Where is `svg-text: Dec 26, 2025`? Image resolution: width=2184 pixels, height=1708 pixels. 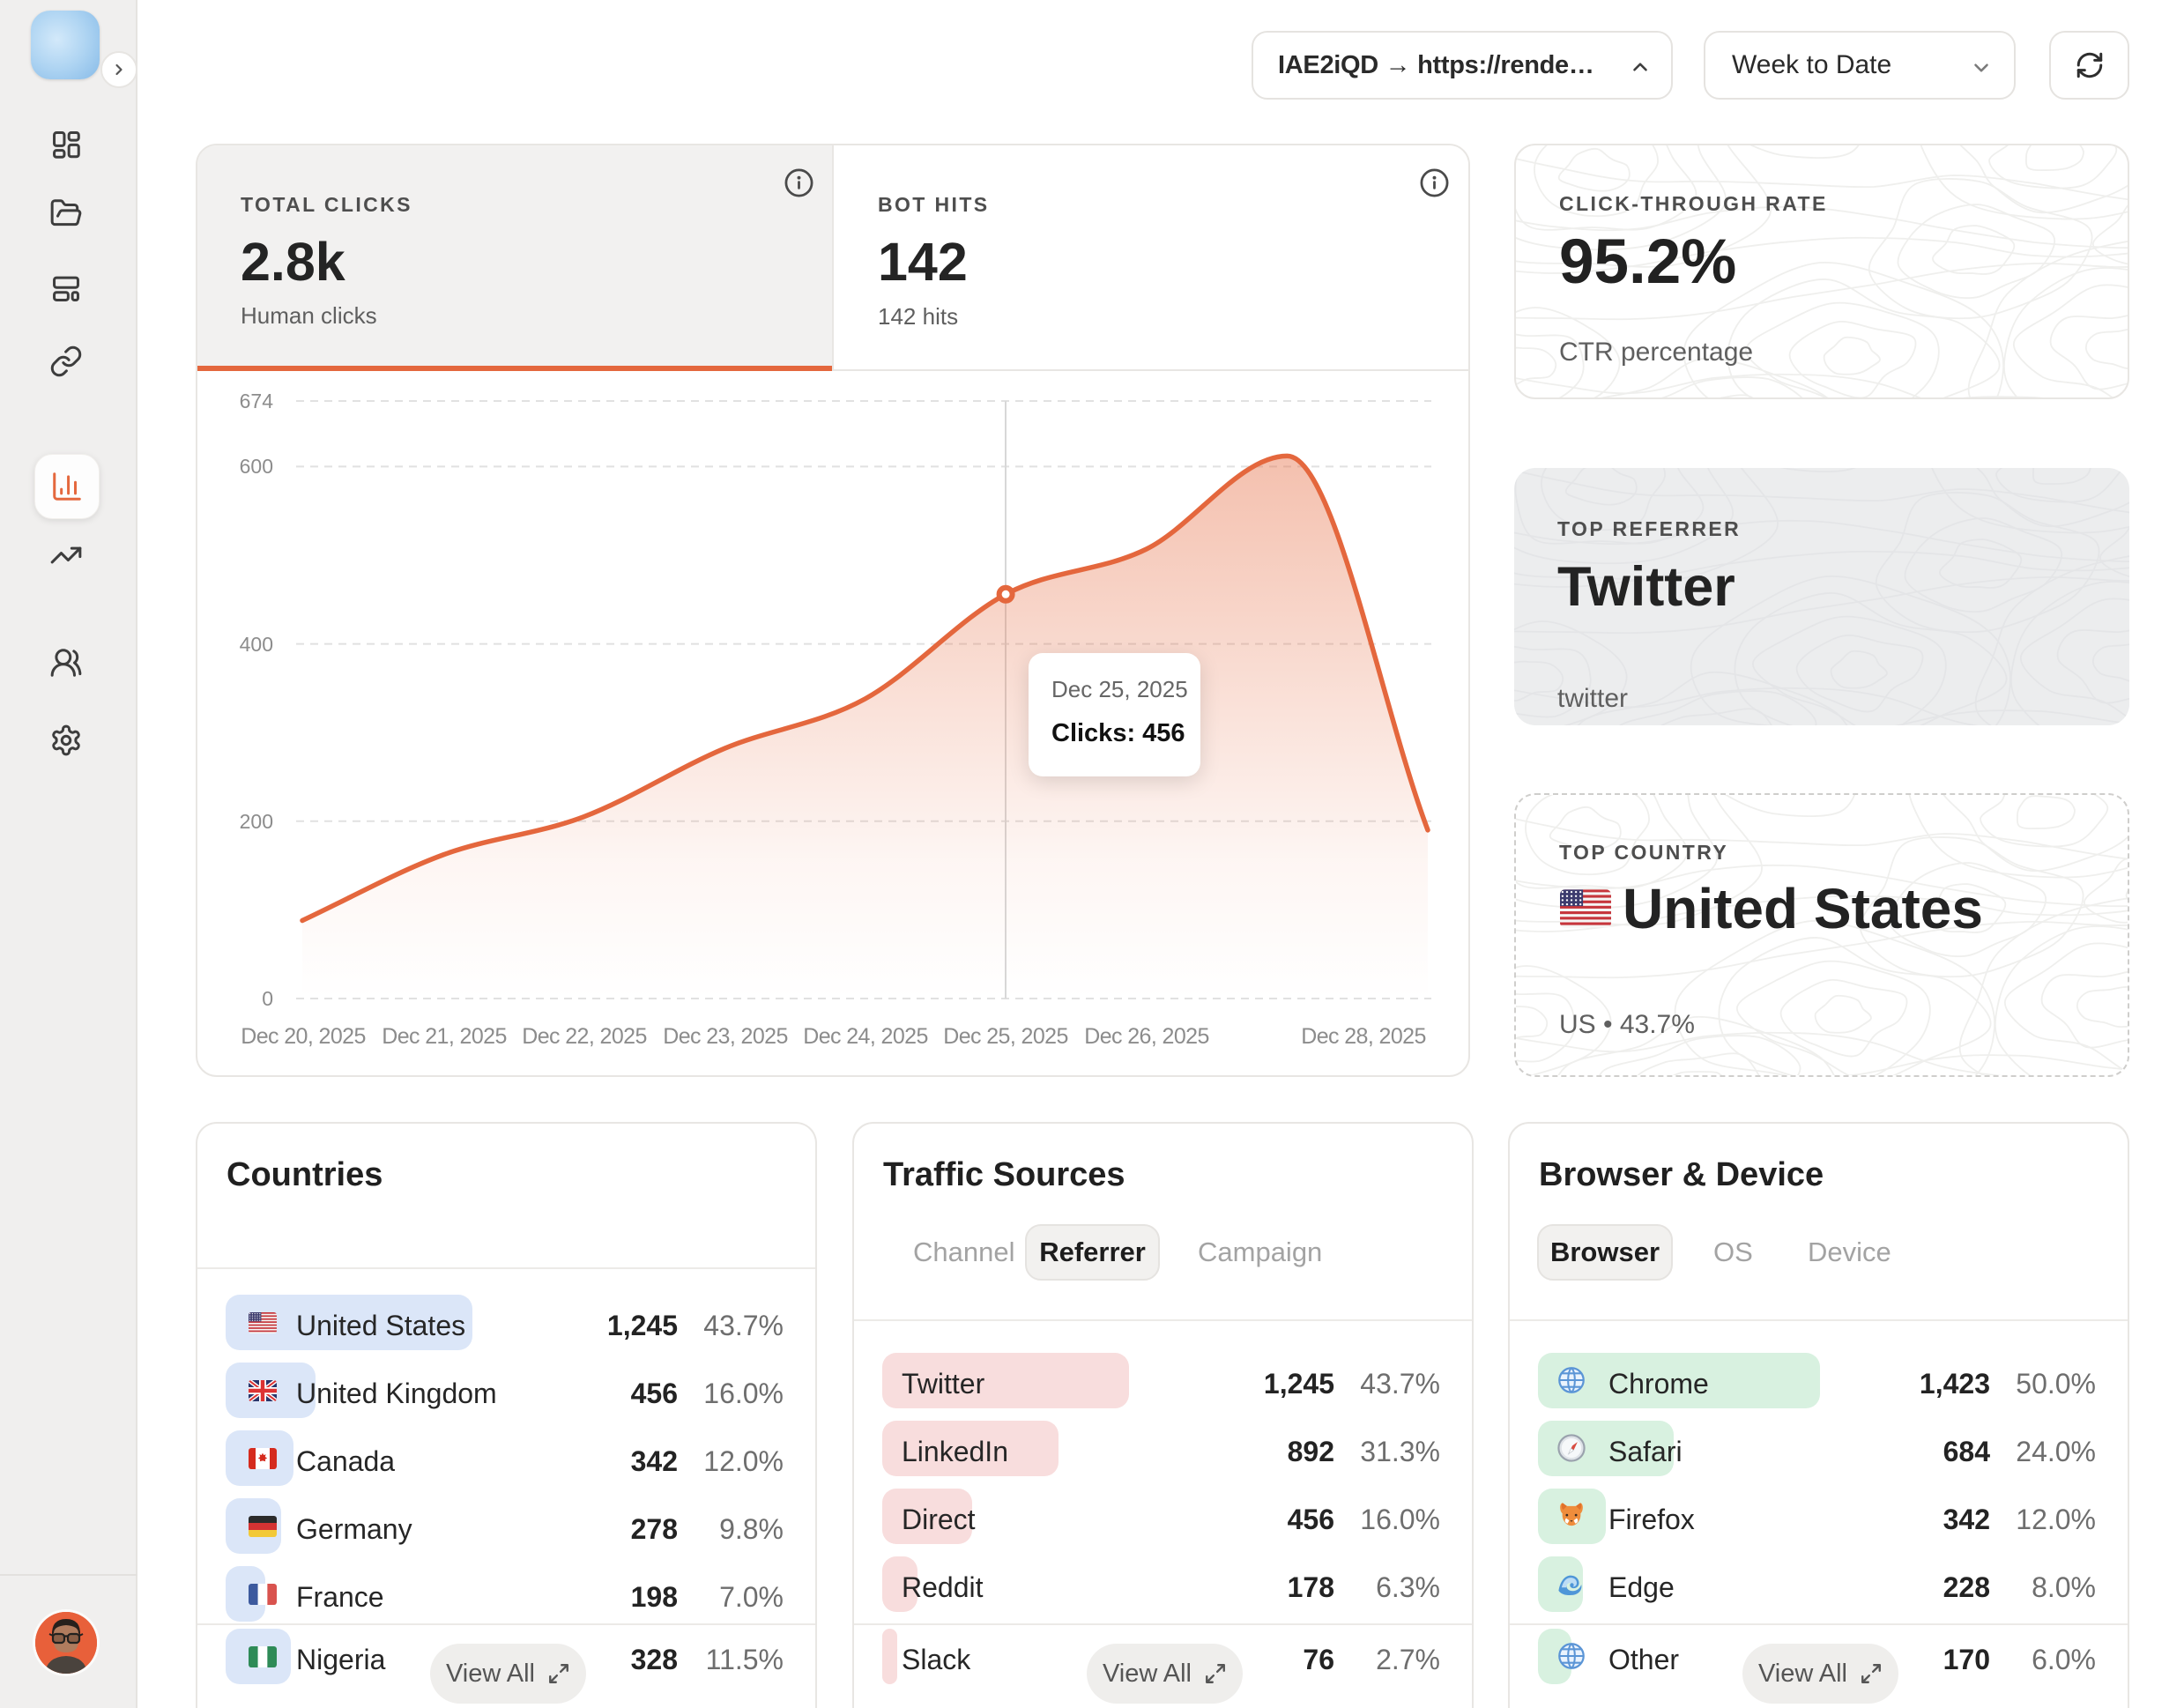
svg-text: Dec 26, 2025 is located at coordinates (1146, 1036).